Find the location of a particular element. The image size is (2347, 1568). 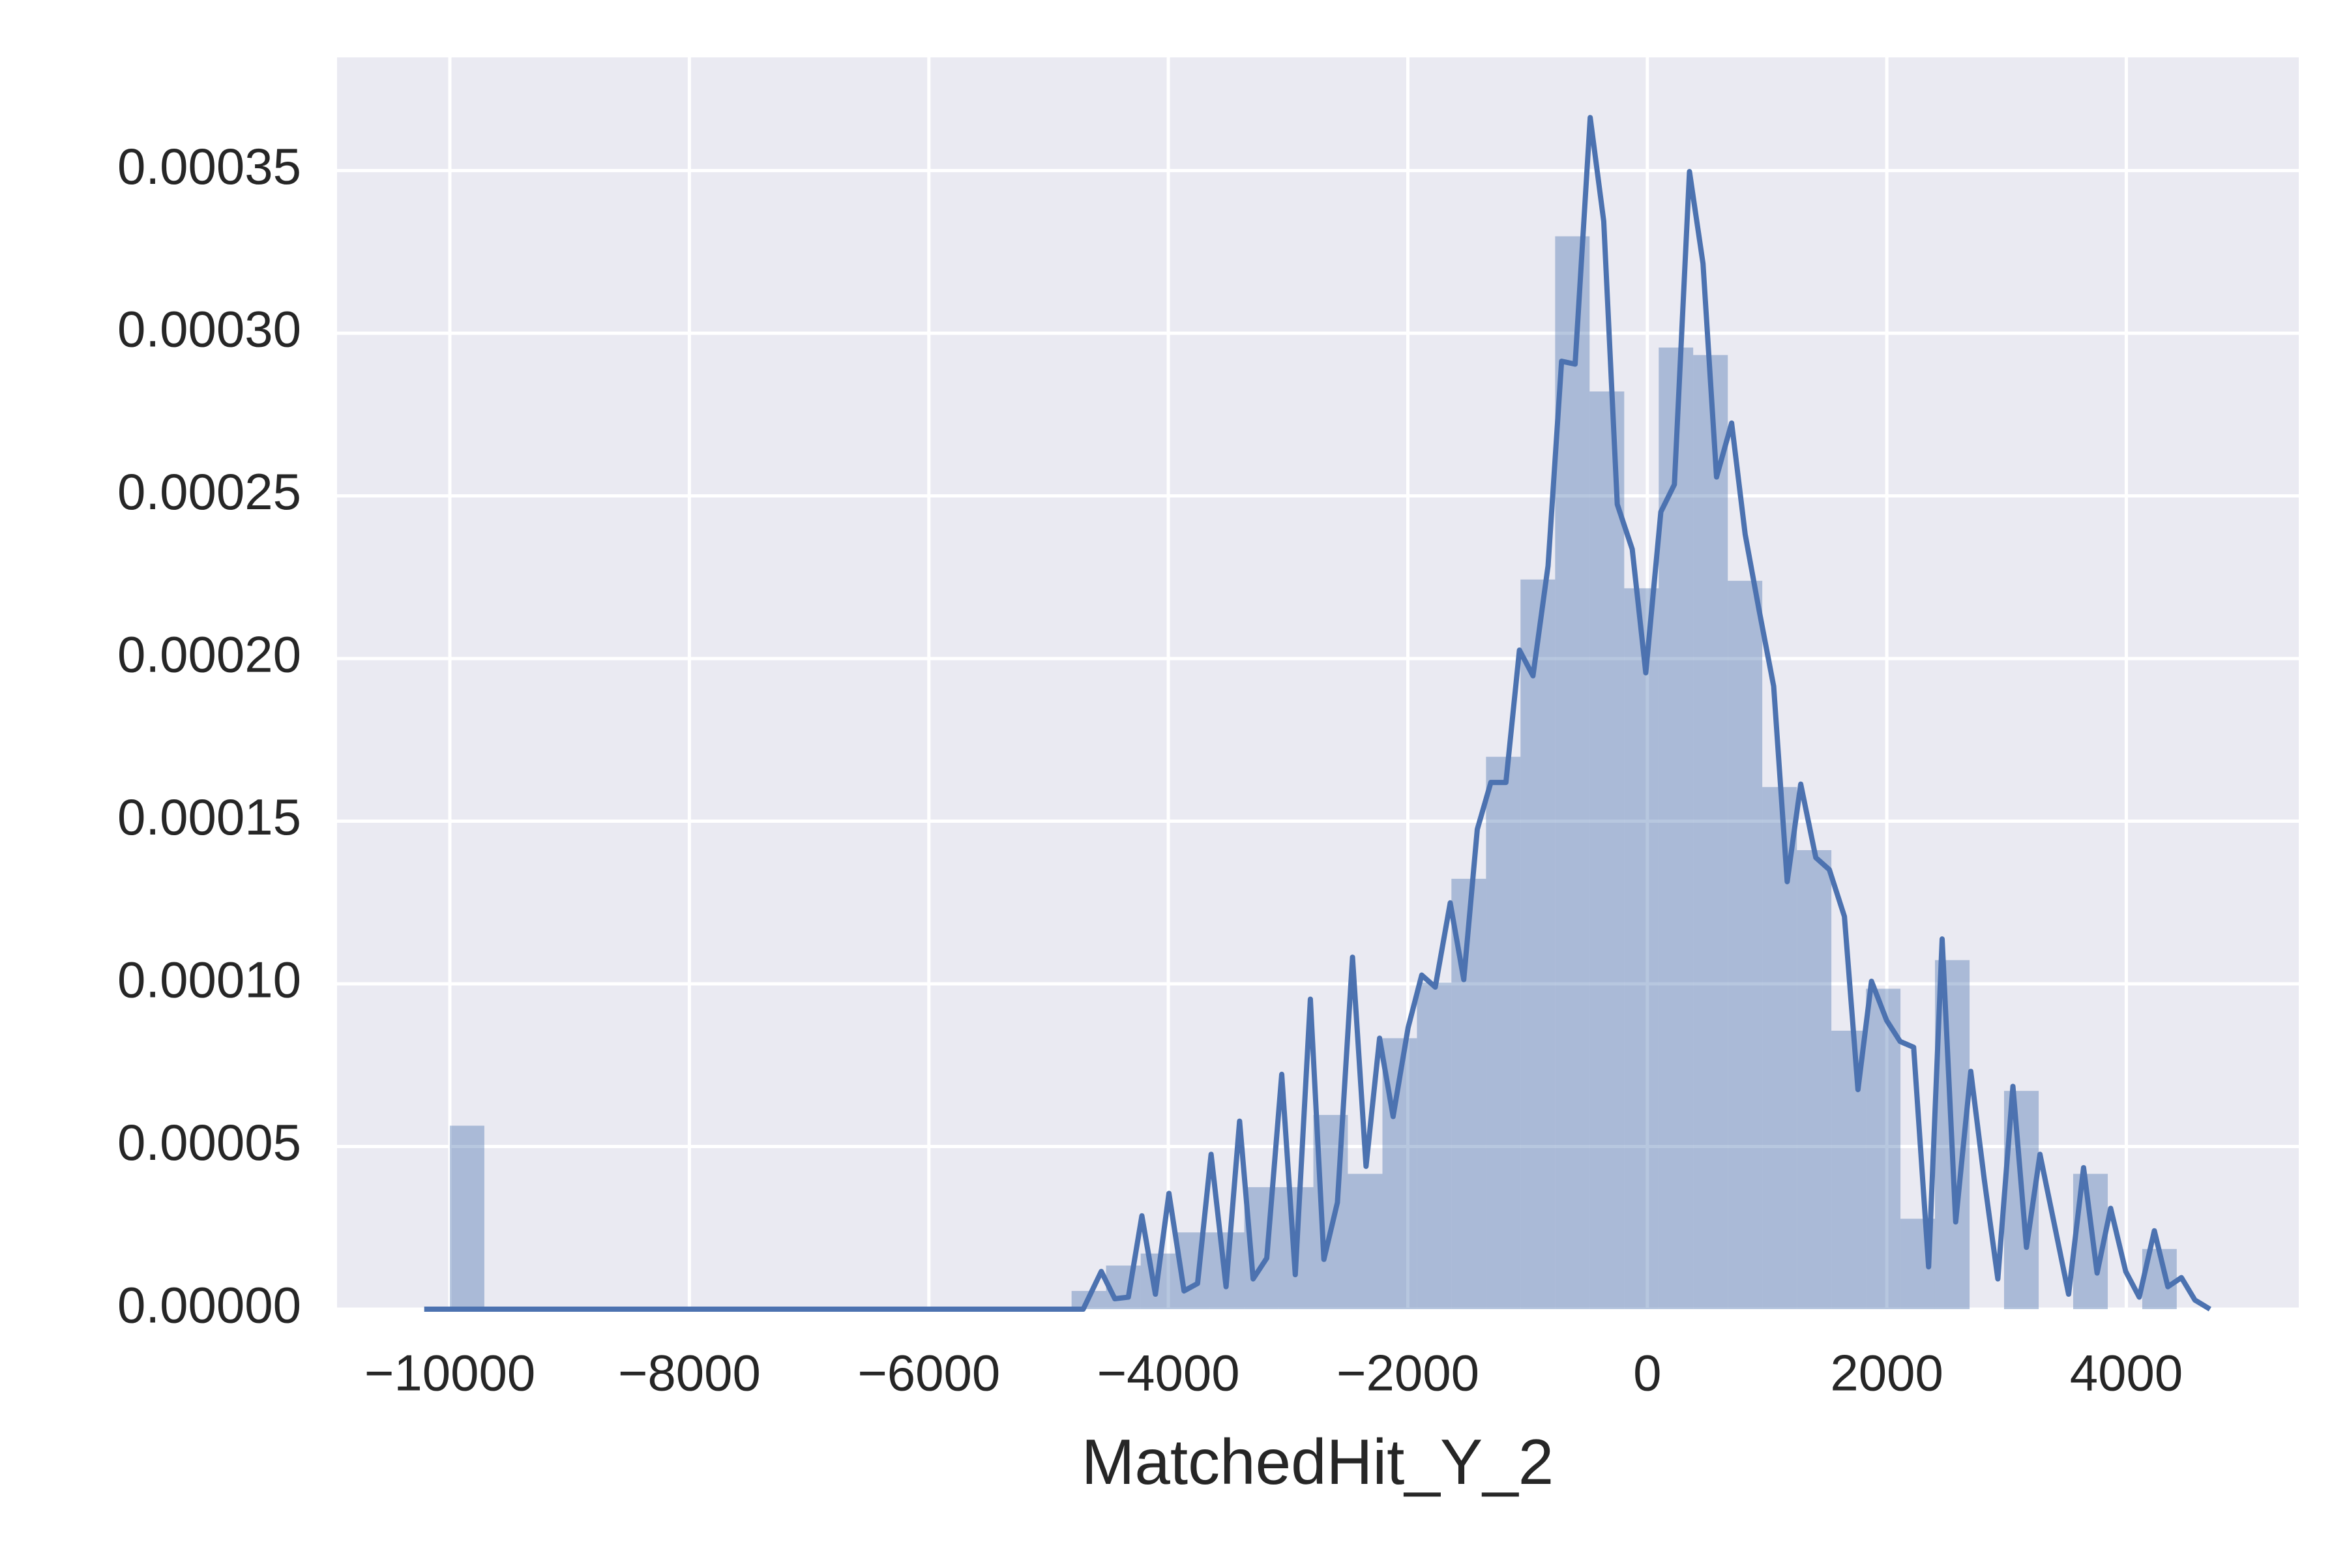

y-tick-label: 0.00005 is located at coordinates (209, 1143).